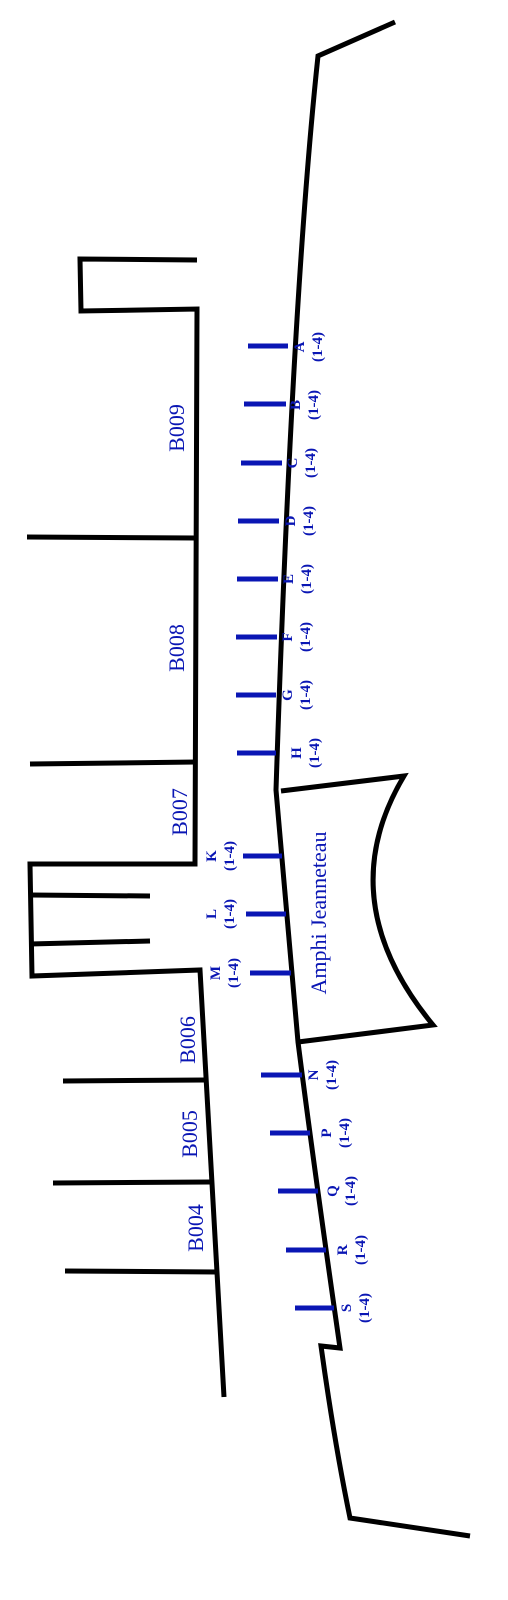  Describe the element at coordinates (309, 521) in the screenshot. I see `row-range-d: (1-4)` at that location.